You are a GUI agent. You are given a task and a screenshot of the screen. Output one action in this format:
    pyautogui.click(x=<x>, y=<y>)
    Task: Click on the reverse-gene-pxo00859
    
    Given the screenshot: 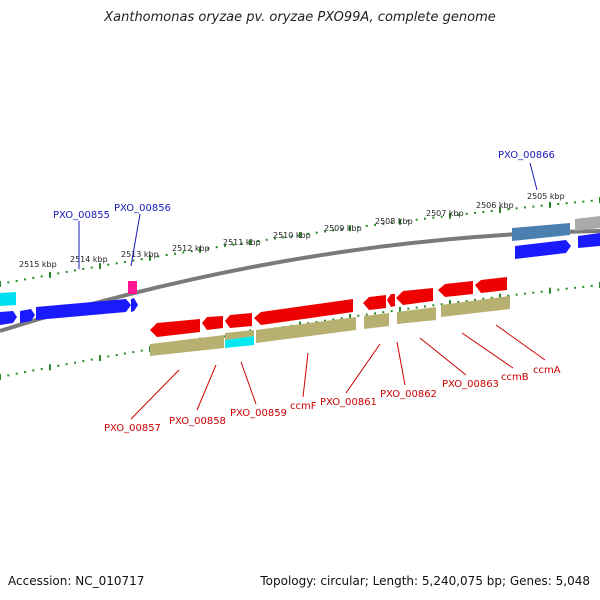 What is the action you would take?
    pyautogui.click(x=238, y=320)
    